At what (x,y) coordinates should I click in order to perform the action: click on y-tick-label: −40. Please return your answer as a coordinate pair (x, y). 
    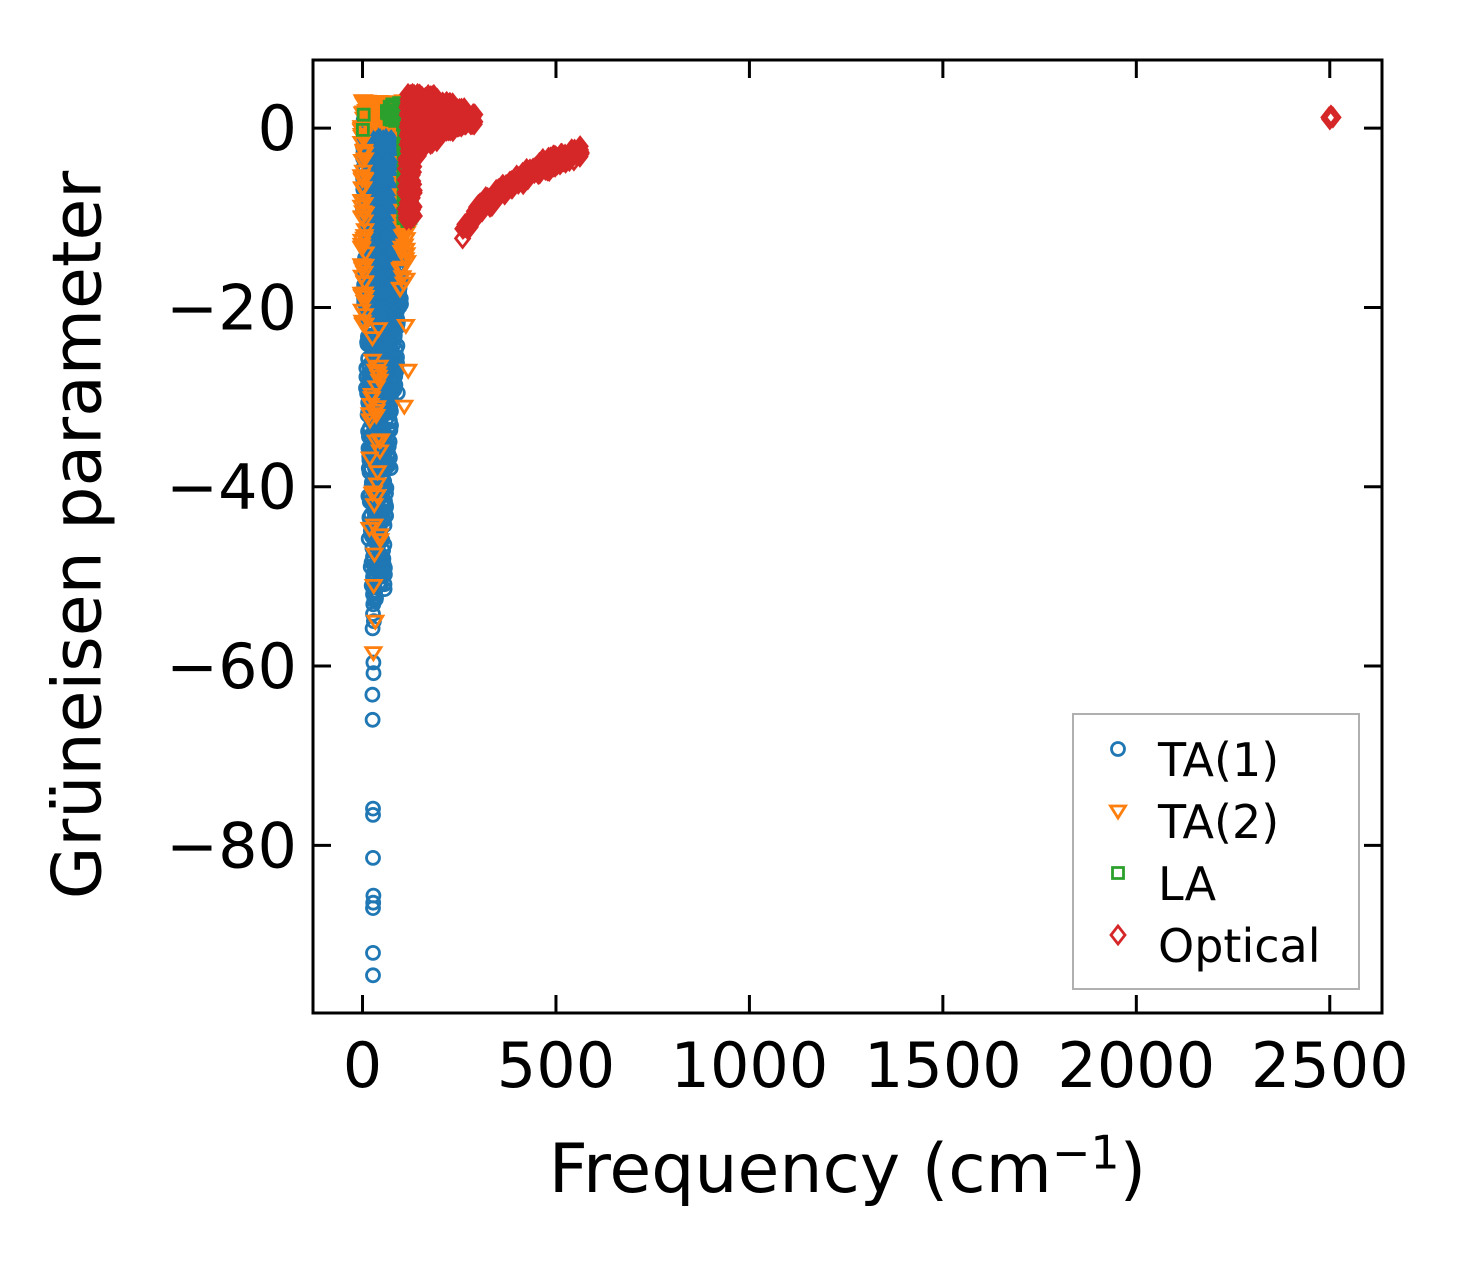
    Looking at the image, I should click on (231, 487).